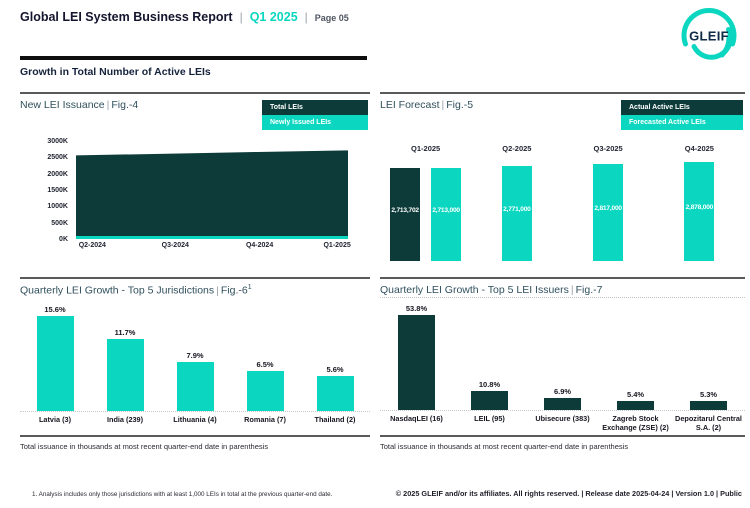 Image resolution: width=750 pixels, height=508 pixels. What do you see at coordinates (125, 333) in the screenshot?
I see `bar-value-label: 11.7%` at bounding box center [125, 333].